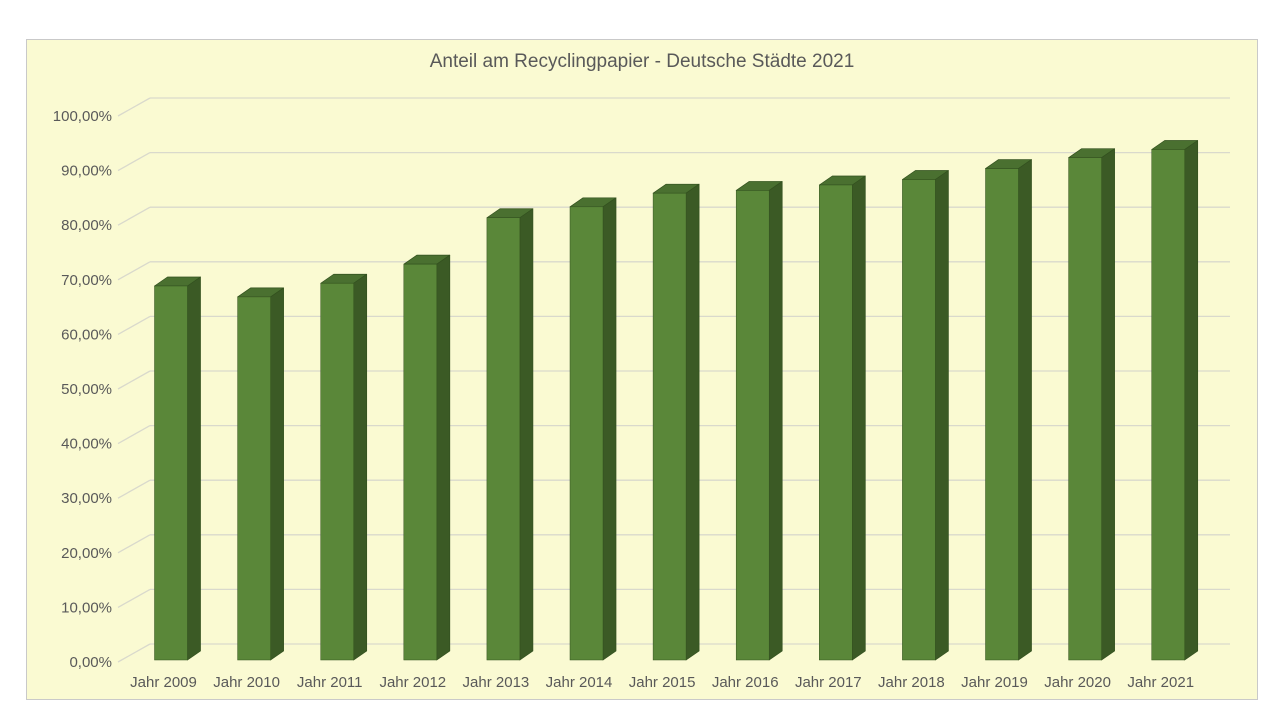 The width and height of the screenshot is (1280, 720). I want to click on bar-jahr-2015, so click(669, 426).